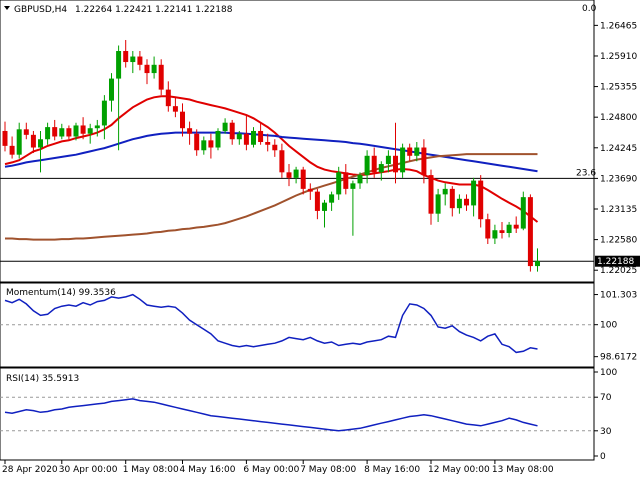 The width and height of the screenshot is (640, 480). What do you see at coordinates (30, 470) in the screenshot?
I see `time-tick-label: 28 Apr 2020` at bounding box center [30, 470].